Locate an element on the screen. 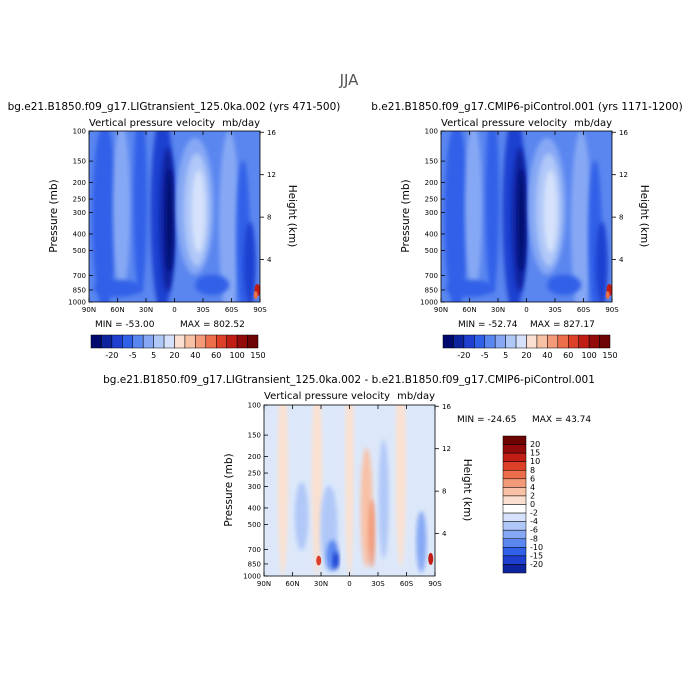 The width and height of the screenshot is (700, 700). colorbar-label: -20 is located at coordinates (111, 355).